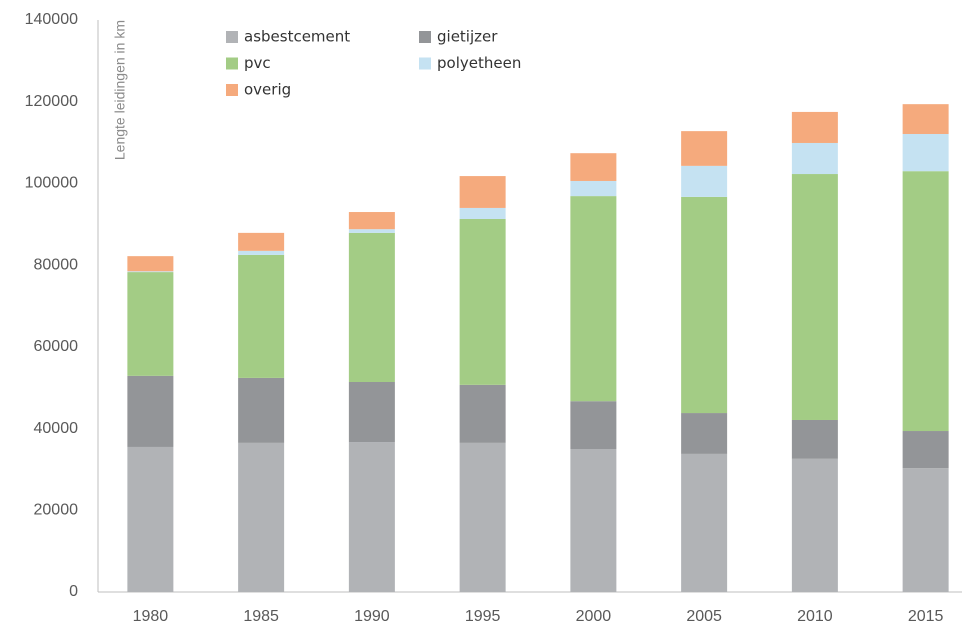  Describe the element at coordinates (479, 63) in the screenshot. I see `legend-label: polyetheen` at that location.